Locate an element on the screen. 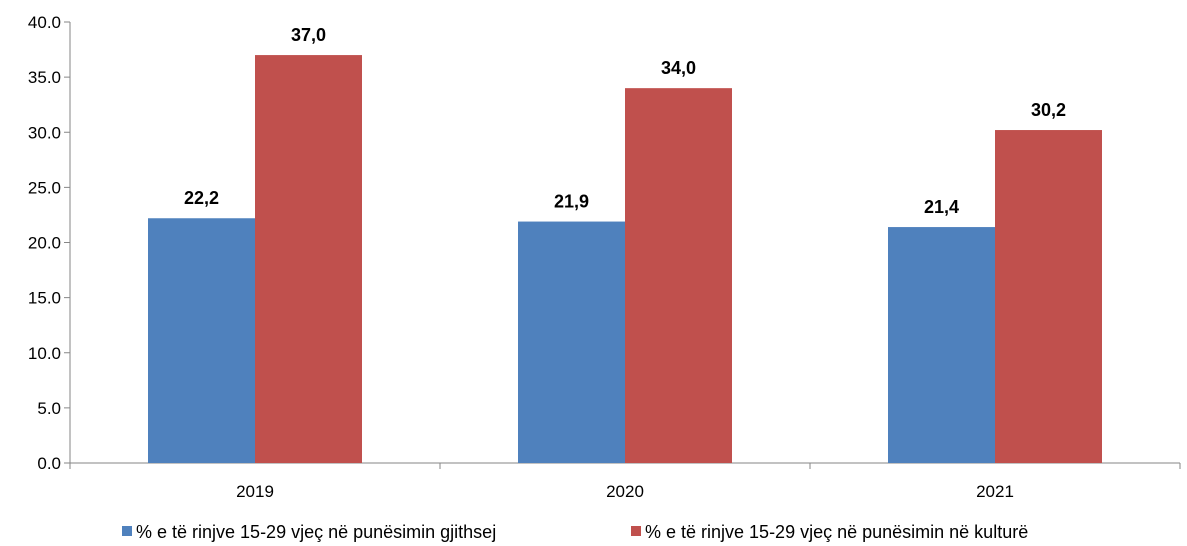 The width and height of the screenshot is (1187, 546). y-tick-label: 30.0 is located at coordinates (44, 132).